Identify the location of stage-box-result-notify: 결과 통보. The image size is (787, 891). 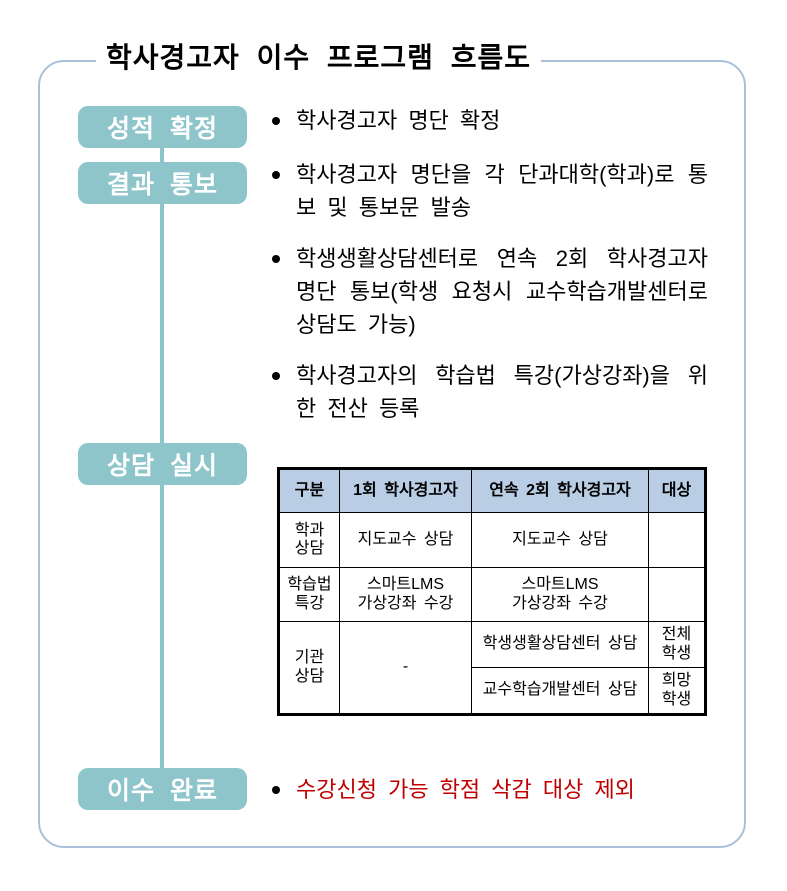
(162, 183).